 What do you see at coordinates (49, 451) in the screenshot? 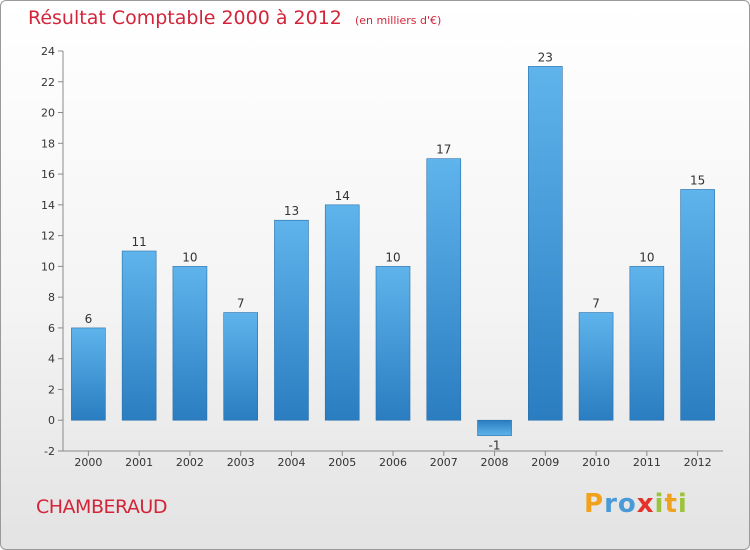
I see `y-tick-label: -2` at bounding box center [49, 451].